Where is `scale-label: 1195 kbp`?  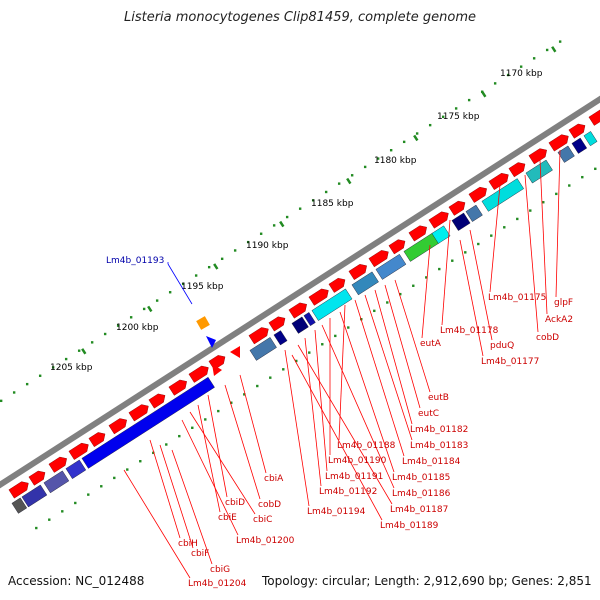 scale-label: 1195 kbp is located at coordinates (202, 287).